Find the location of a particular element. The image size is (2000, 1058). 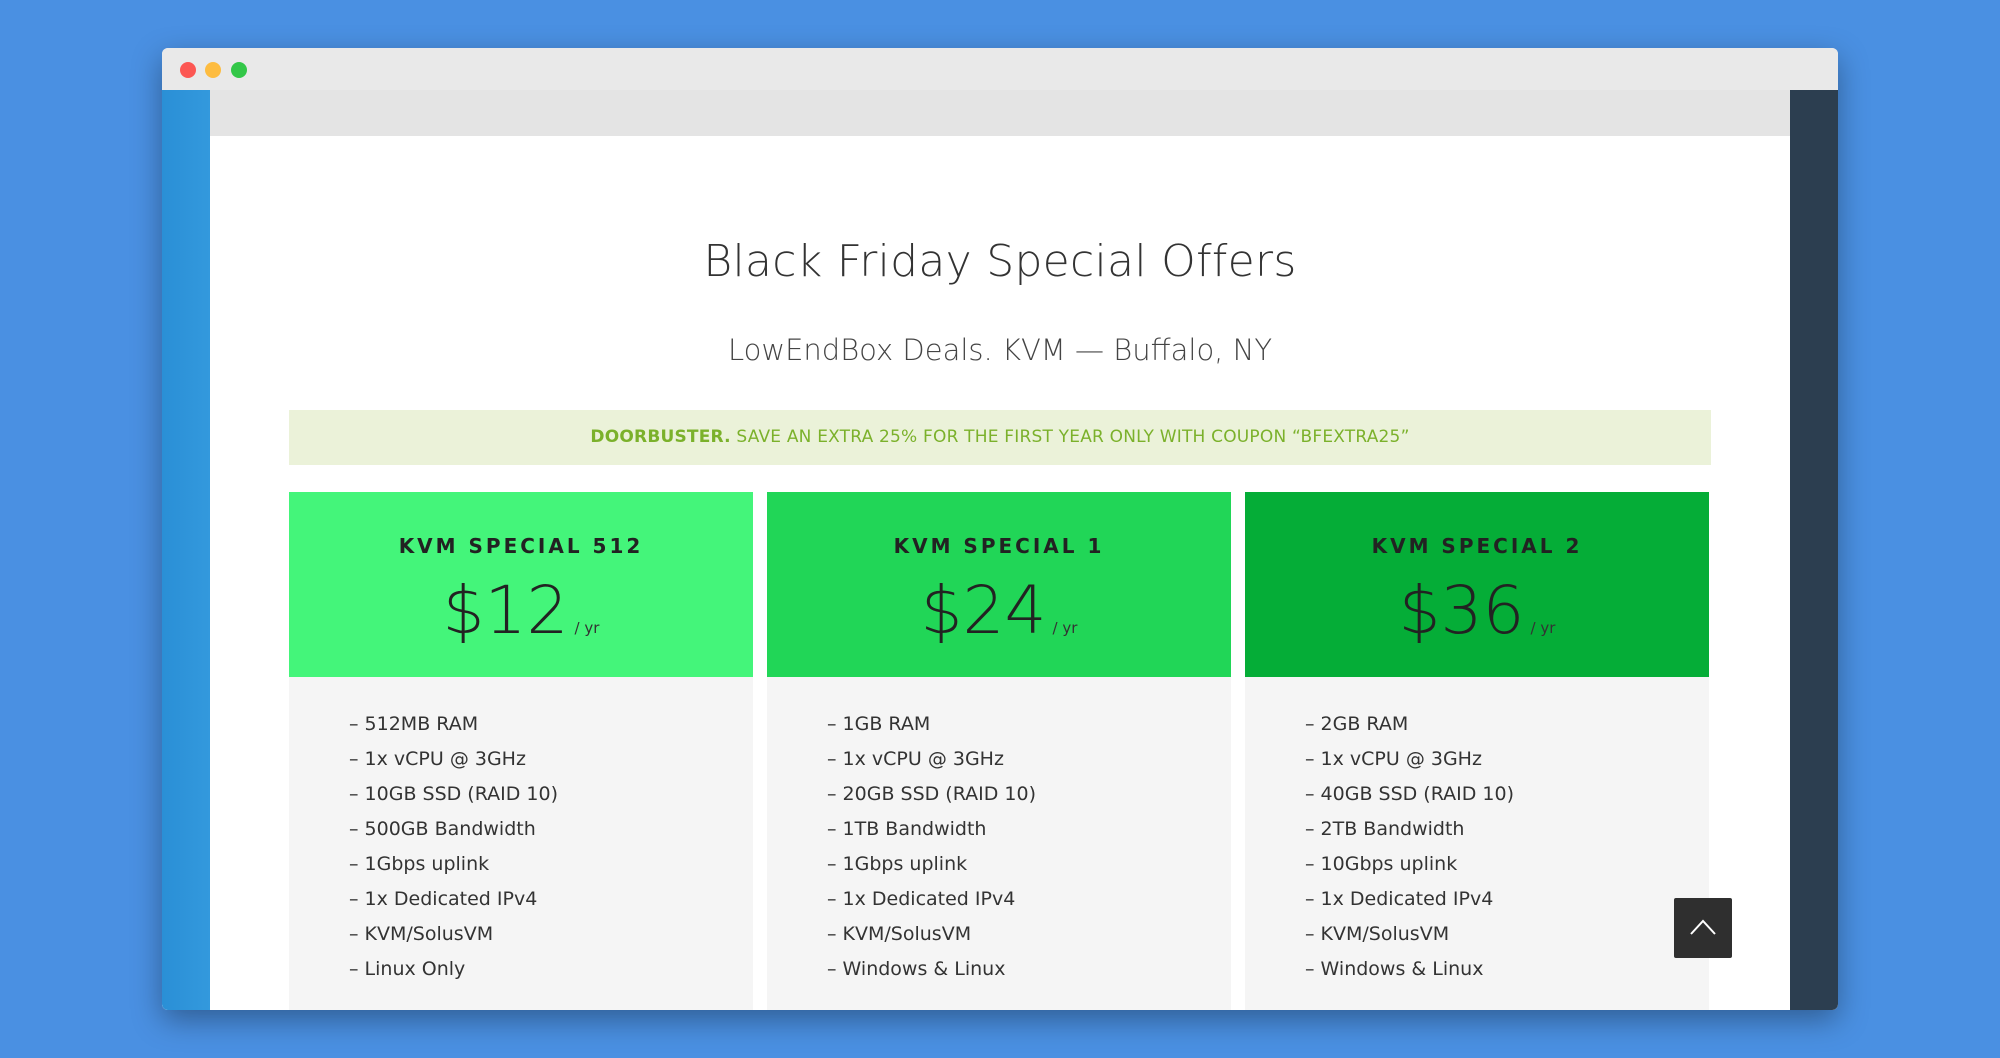

price-row: $12 / yr is located at coordinates (521, 610).